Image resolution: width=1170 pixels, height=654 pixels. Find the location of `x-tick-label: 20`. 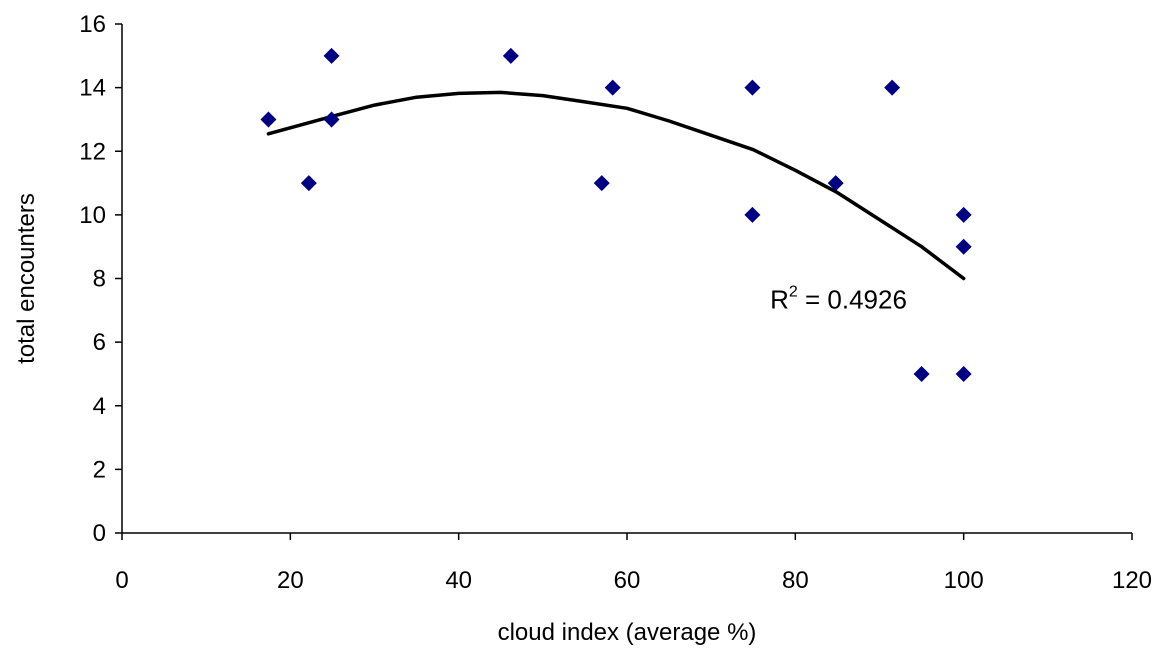

x-tick-label: 20 is located at coordinates (290, 580).